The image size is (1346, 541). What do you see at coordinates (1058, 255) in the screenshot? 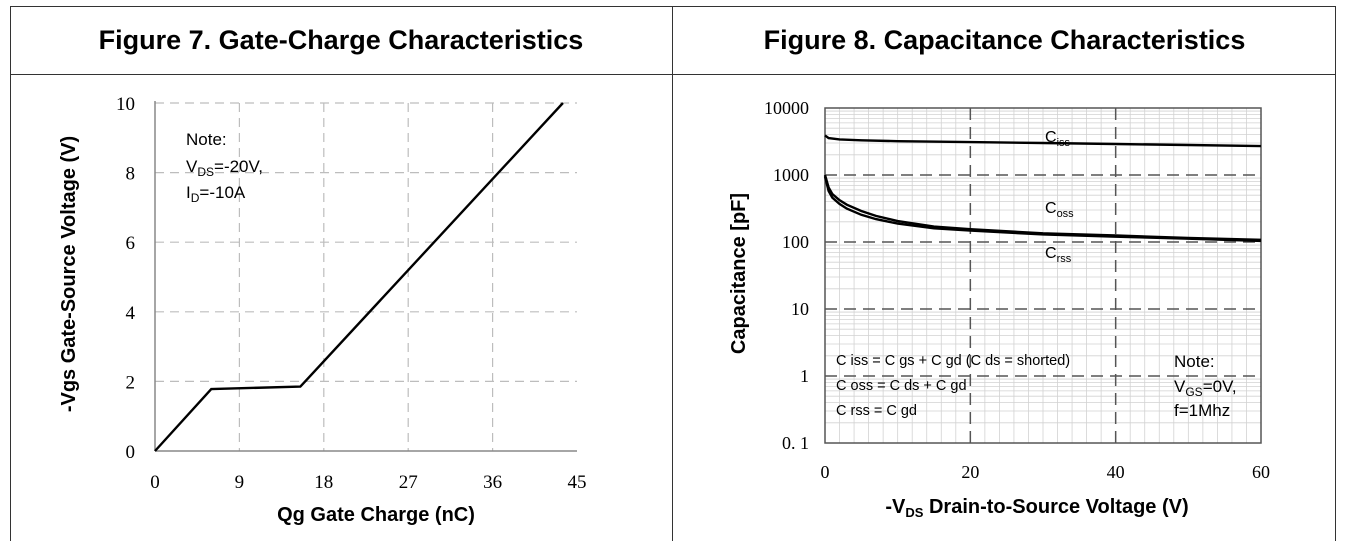
I see `fig8-series-label-rss: Crss` at bounding box center [1058, 255].